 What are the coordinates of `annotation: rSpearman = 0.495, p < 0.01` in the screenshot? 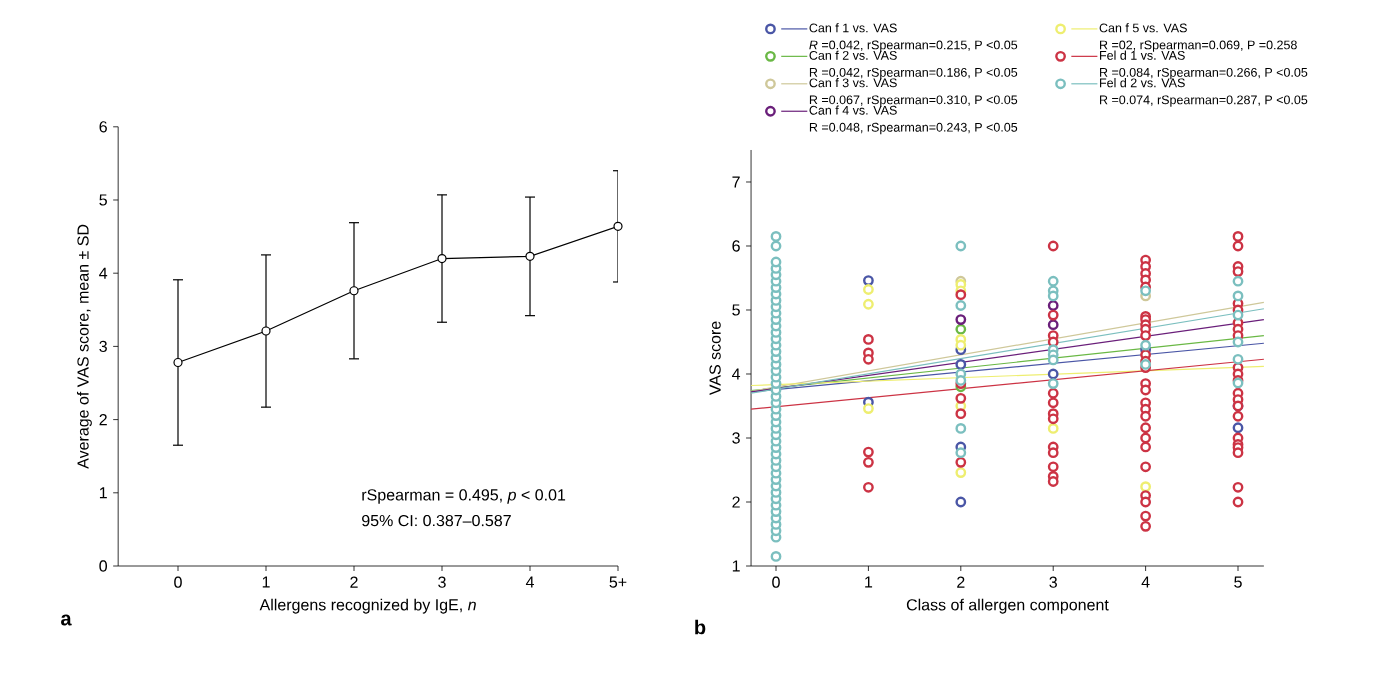 It's located at (464, 496).